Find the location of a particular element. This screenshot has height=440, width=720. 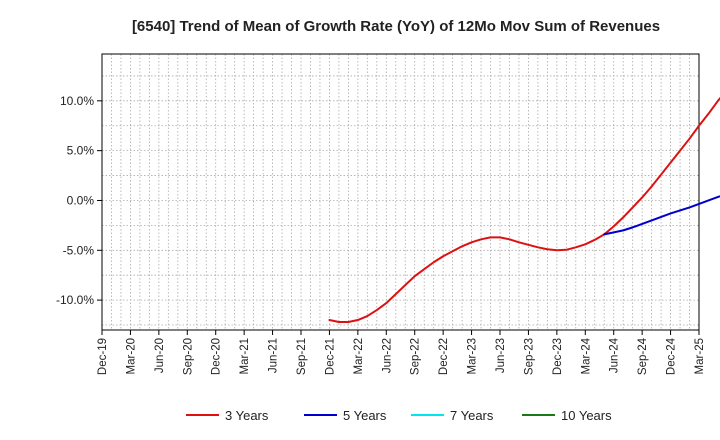

x-tick-label: Mar-24 is located at coordinates (586, 355).